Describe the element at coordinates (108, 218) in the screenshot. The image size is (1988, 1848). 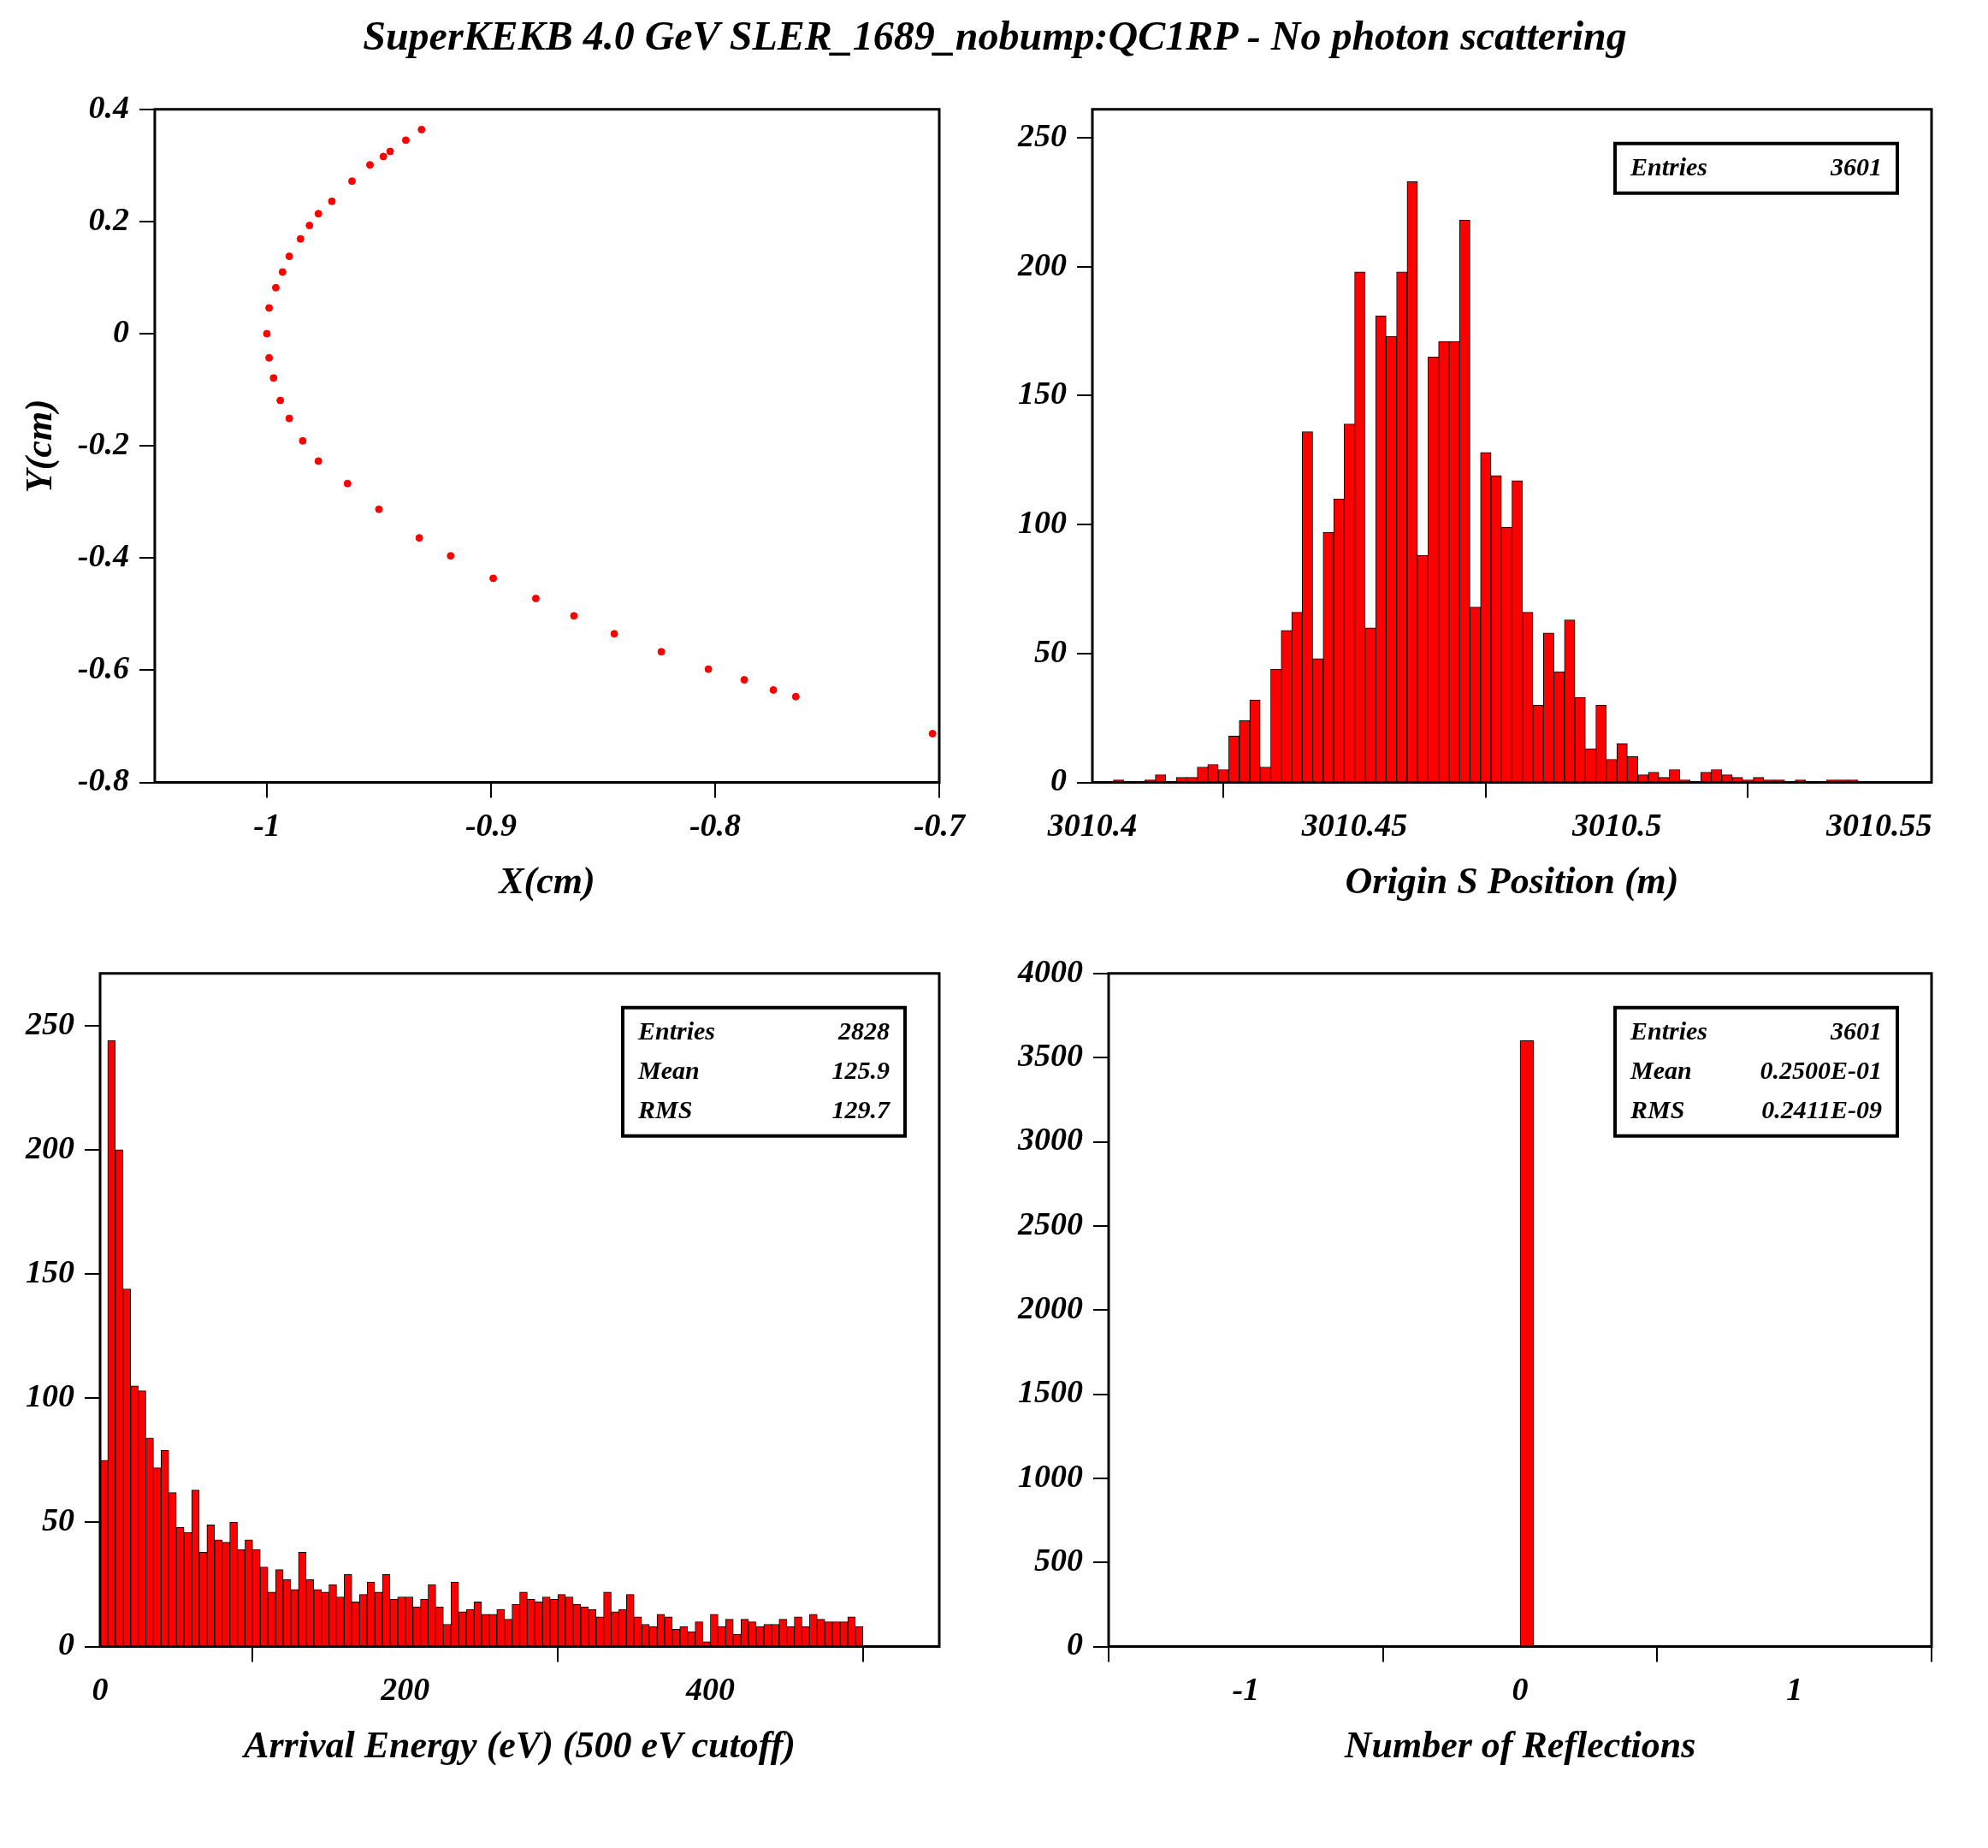
I see `y-tick-label: 0.2` at that location.